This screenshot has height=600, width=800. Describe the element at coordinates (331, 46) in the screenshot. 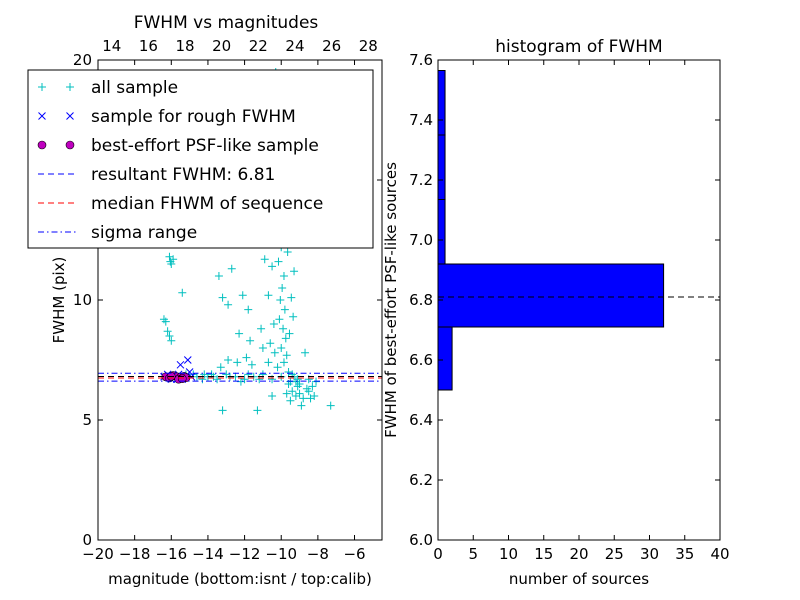

I see `top-x-tick-label: 26` at that location.